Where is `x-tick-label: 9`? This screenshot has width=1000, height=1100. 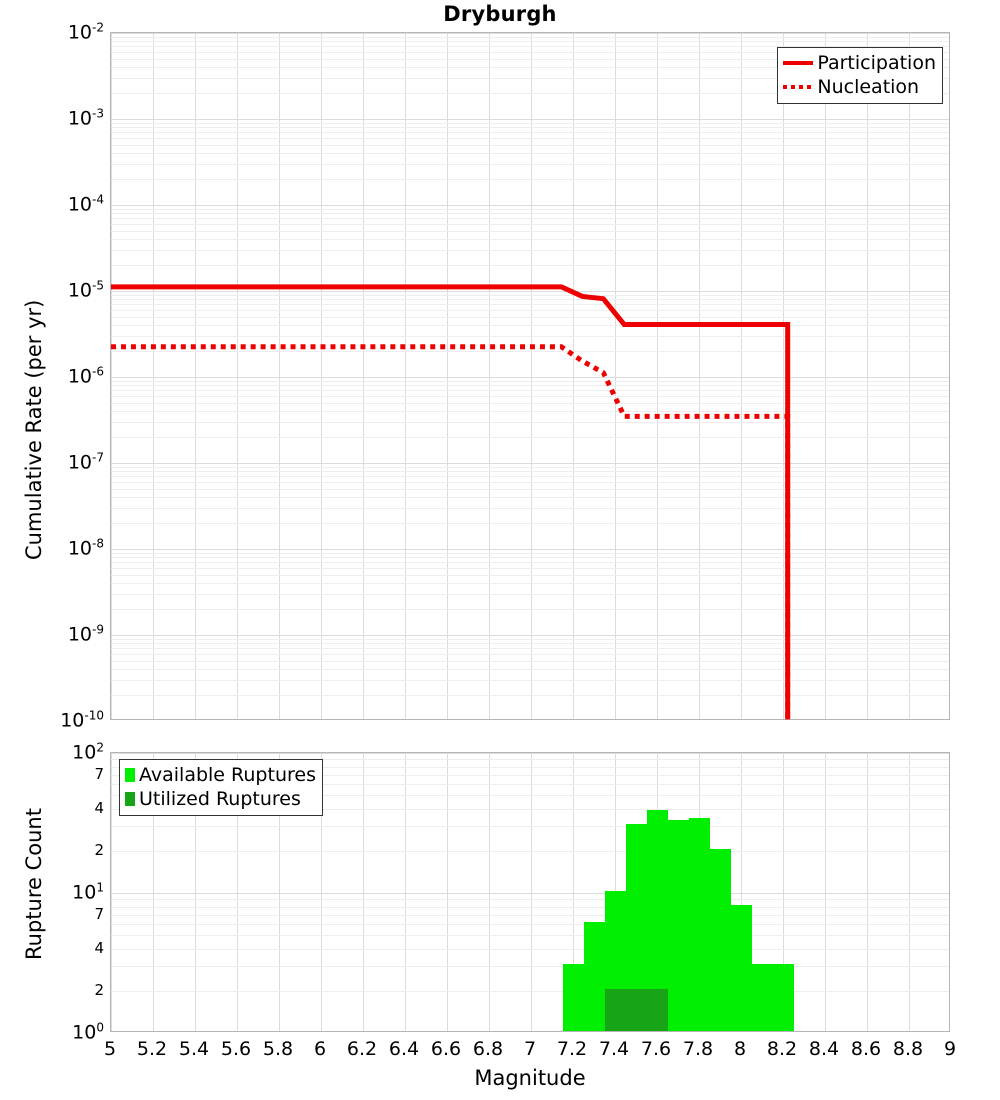 x-tick-label: 9 is located at coordinates (950, 1049).